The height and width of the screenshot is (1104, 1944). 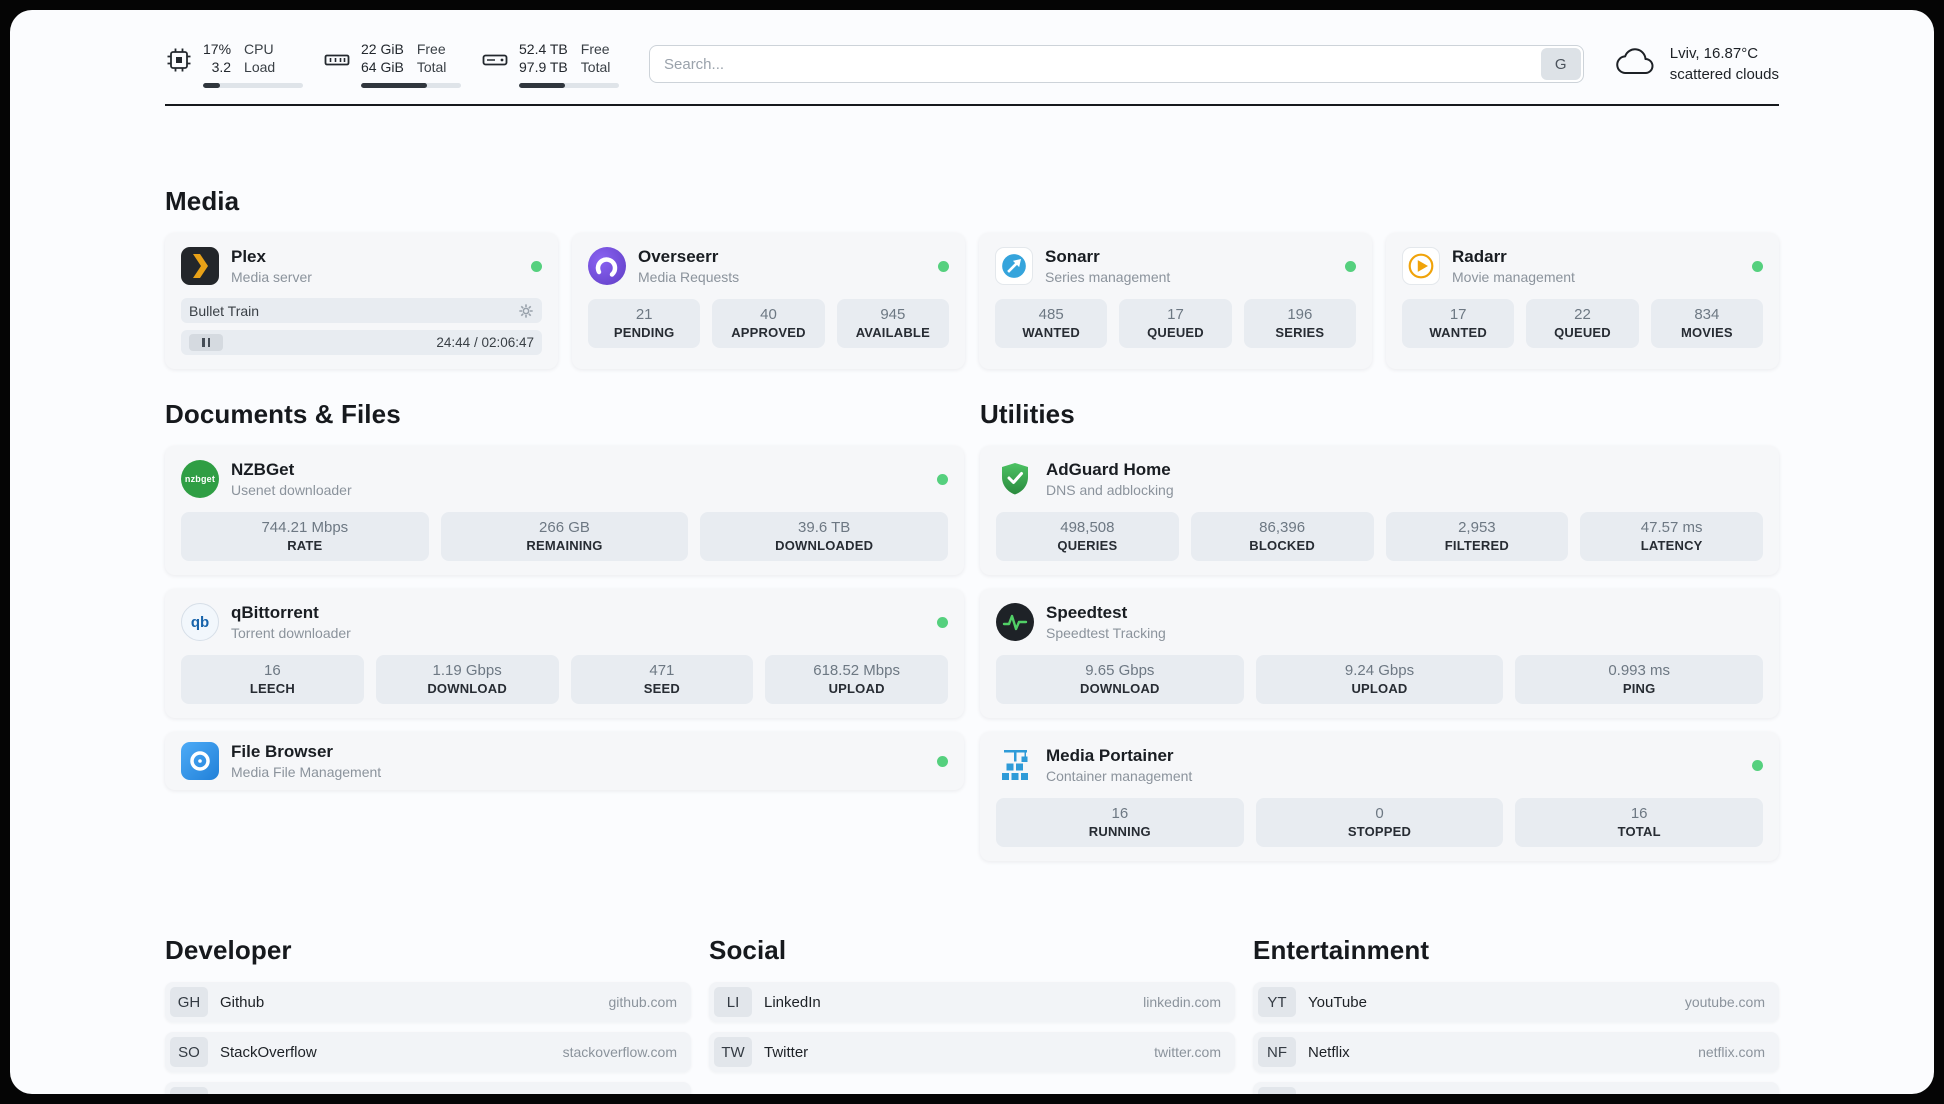 What do you see at coordinates (595, 67) in the screenshot?
I see `disk-total-label: Total` at bounding box center [595, 67].